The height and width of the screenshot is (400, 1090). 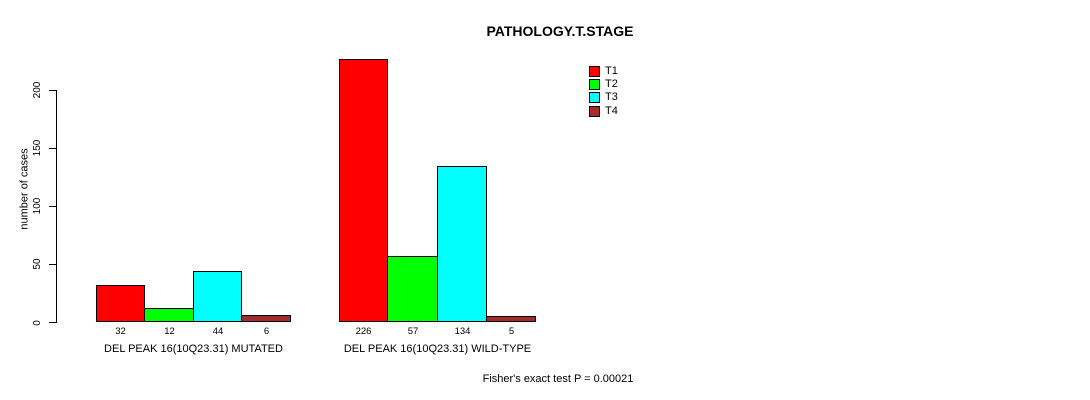 I want to click on bar-t4-group2, so click(x=511, y=319).